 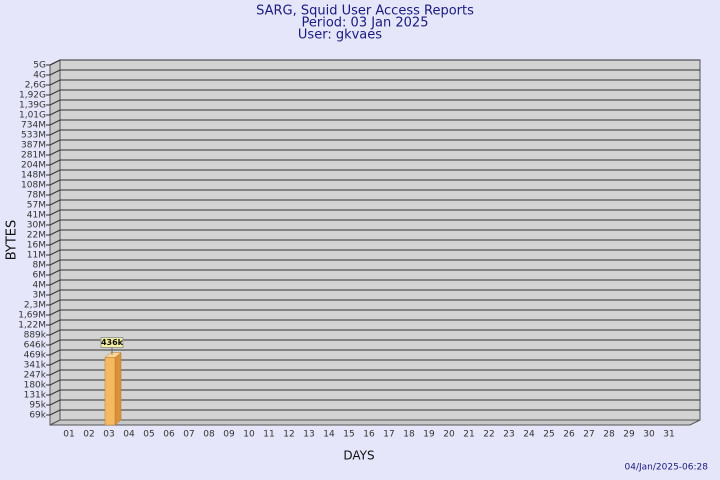 What do you see at coordinates (169, 435) in the screenshot?
I see `x-tick-label: 06` at bounding box center [169, 435].